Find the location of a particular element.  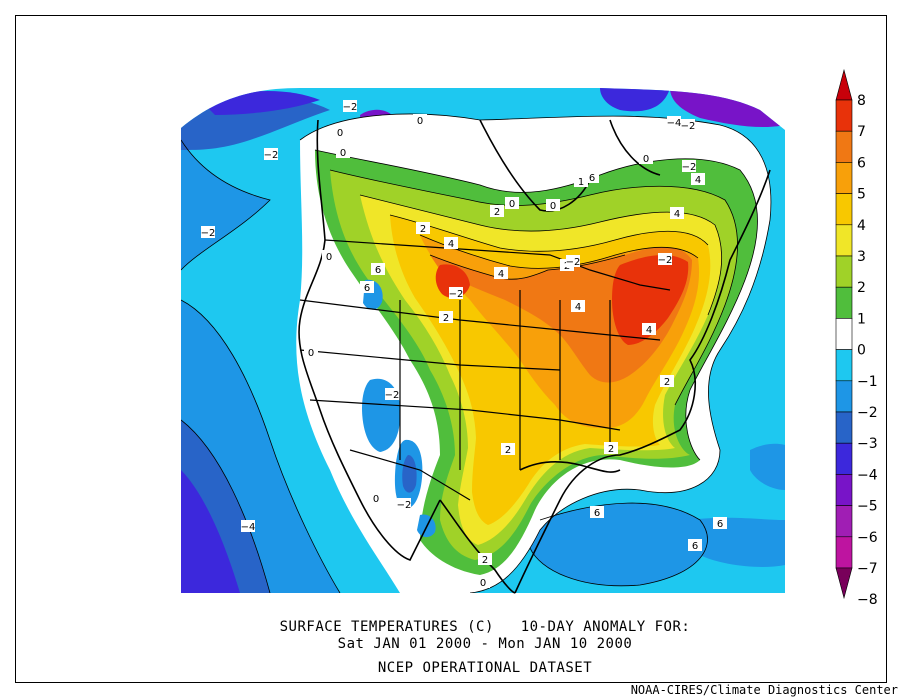

legend-label: −4 is located at coordinates (867, 475).